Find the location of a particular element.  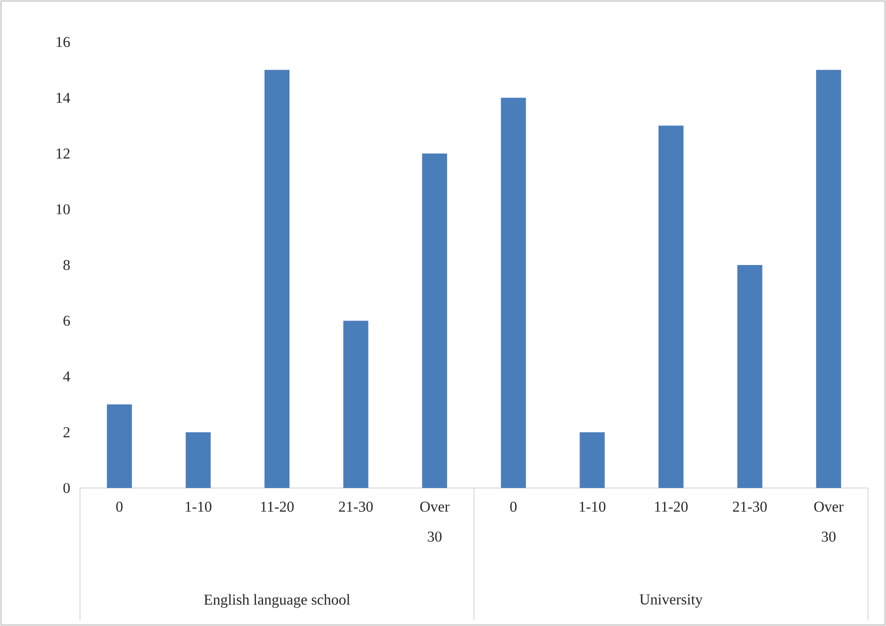

y-tick-label: 2 is located at coordinates (67, 432).